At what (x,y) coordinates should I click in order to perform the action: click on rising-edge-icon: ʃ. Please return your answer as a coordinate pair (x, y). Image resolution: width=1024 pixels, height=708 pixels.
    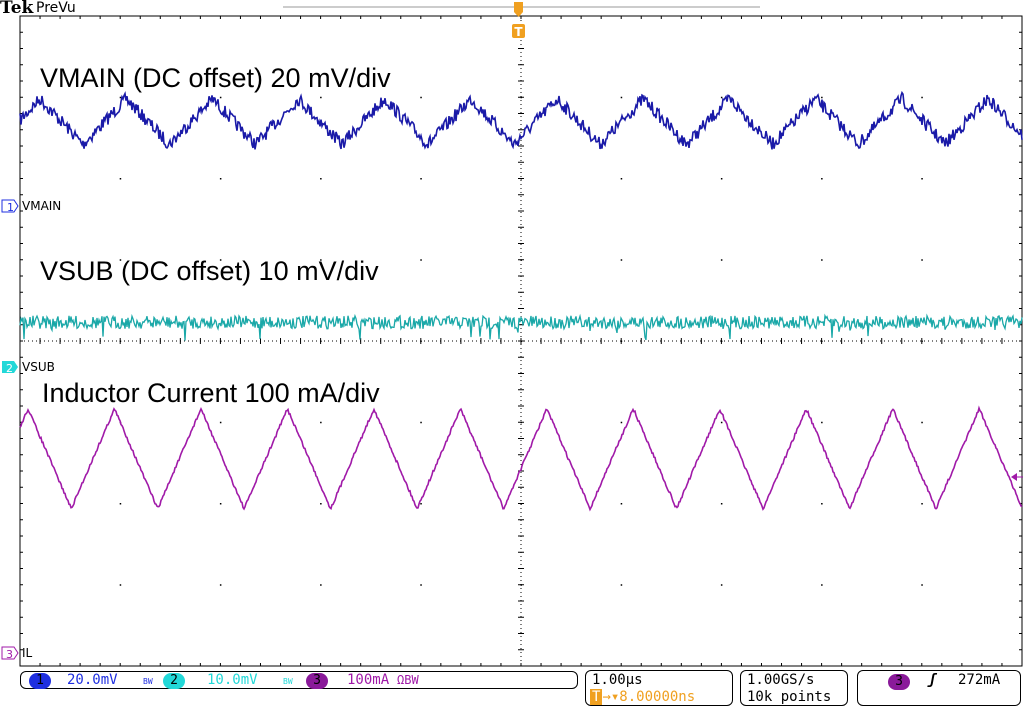
    Looking at the image, I should click on (932, 680).